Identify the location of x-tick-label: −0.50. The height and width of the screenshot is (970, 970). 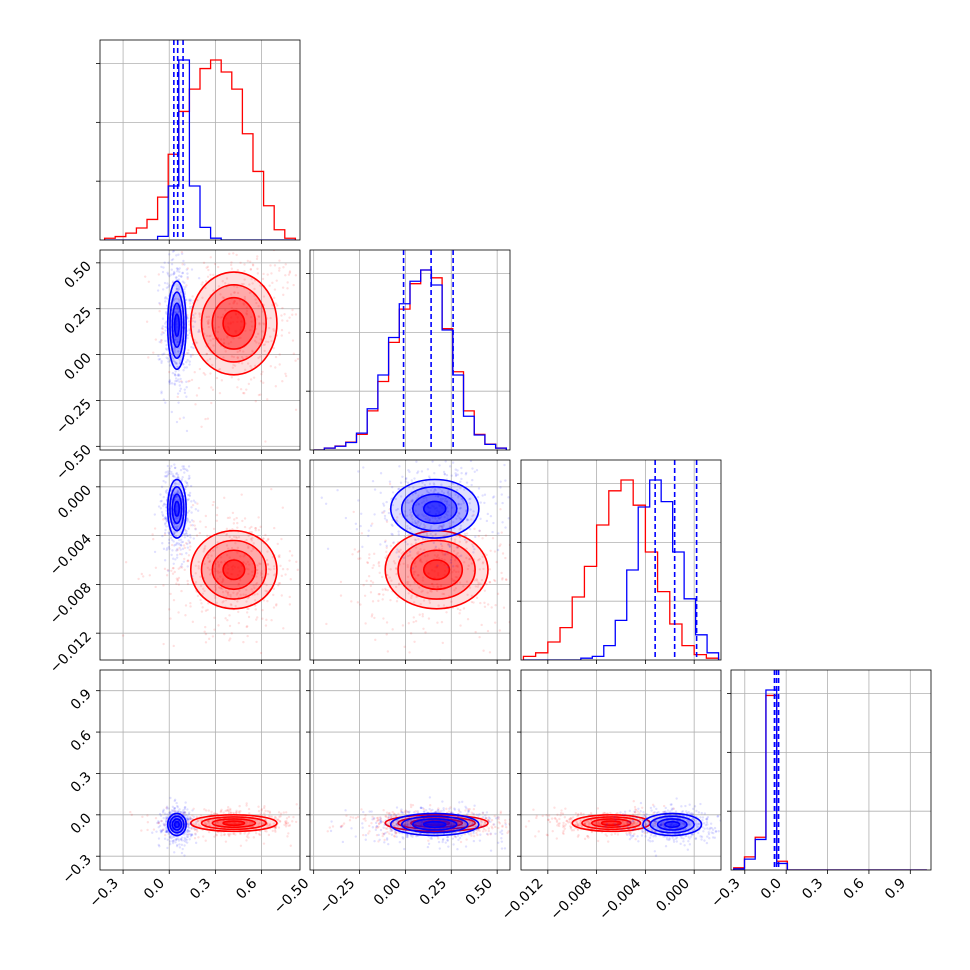
(292, 897).